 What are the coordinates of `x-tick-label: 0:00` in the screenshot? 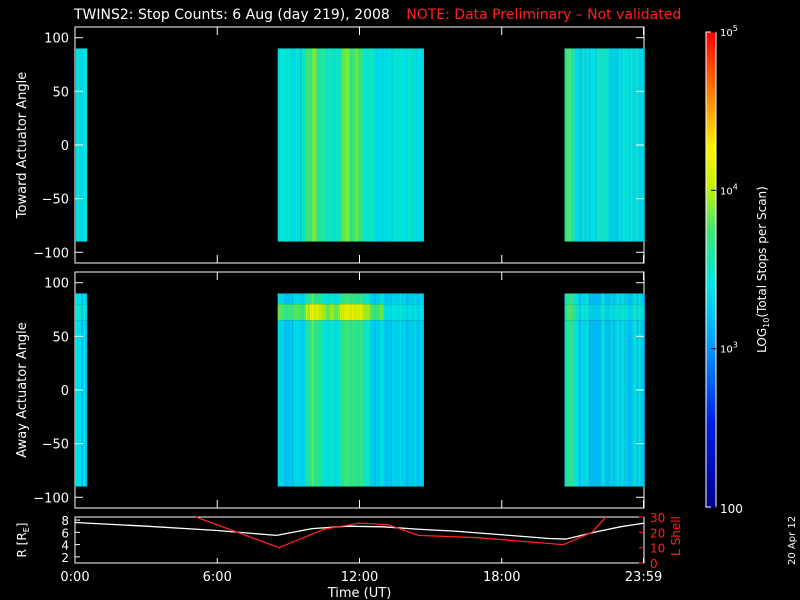 It's located at (74, 577).